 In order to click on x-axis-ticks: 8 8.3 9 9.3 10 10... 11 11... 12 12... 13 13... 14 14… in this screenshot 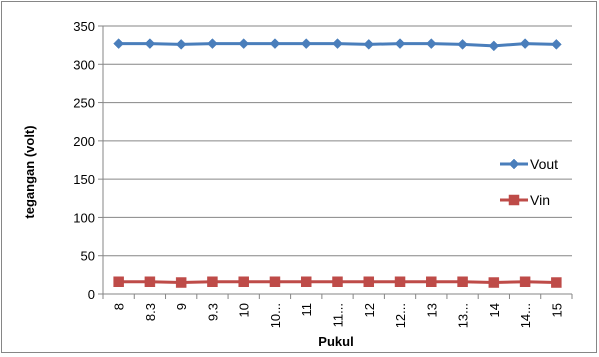, I will do `click(337, 311)`.